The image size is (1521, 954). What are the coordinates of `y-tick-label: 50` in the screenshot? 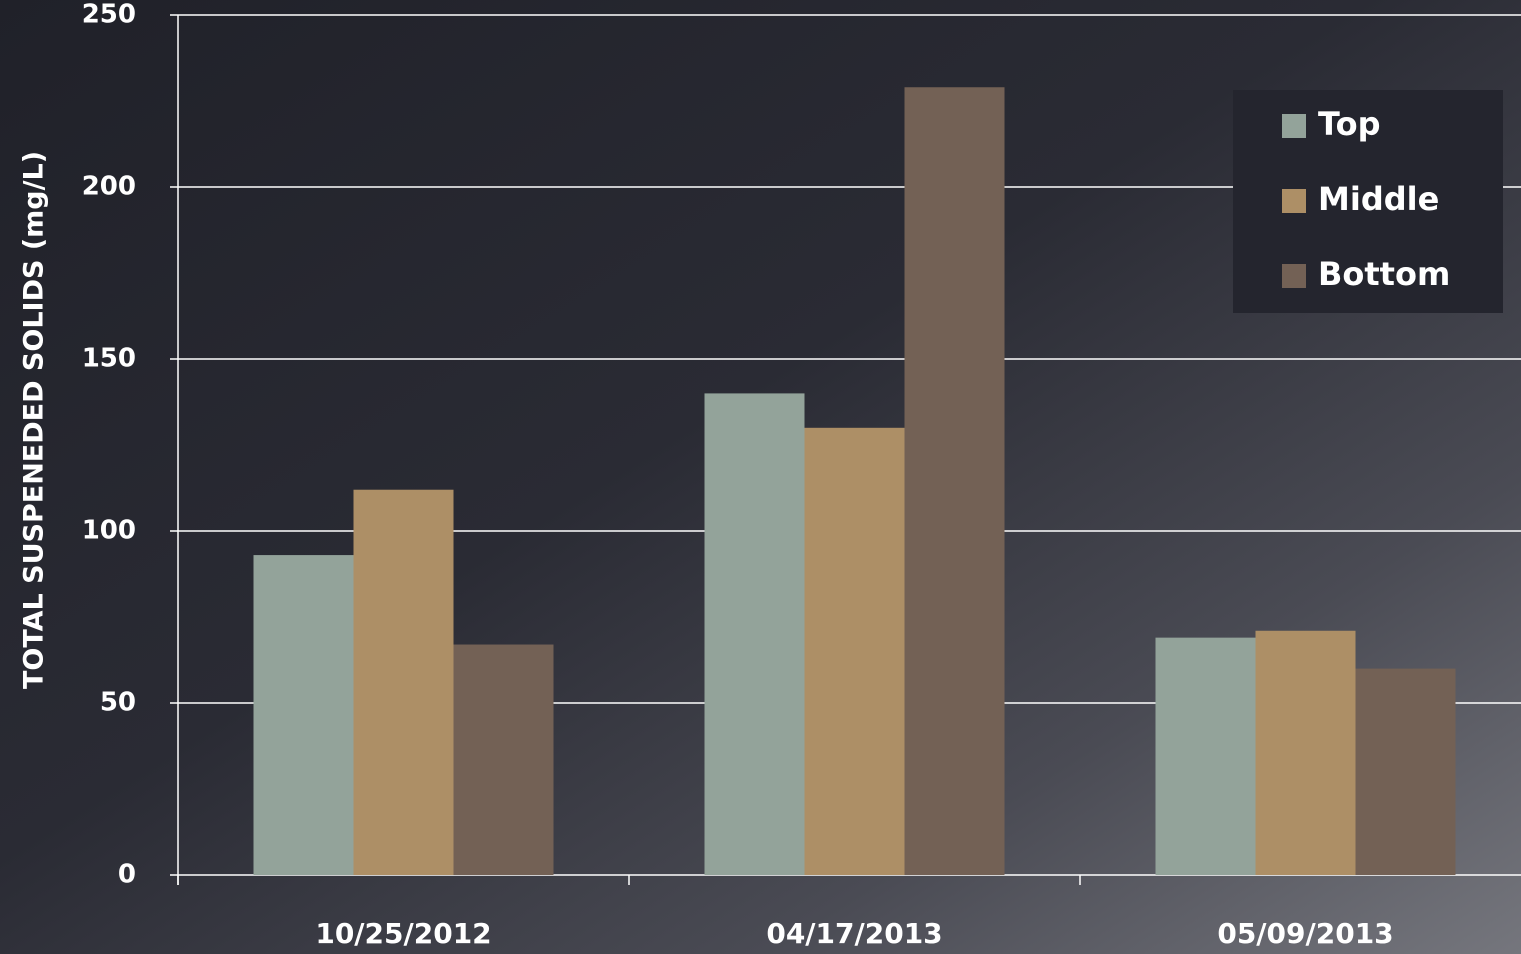 It's located at (118, 703).